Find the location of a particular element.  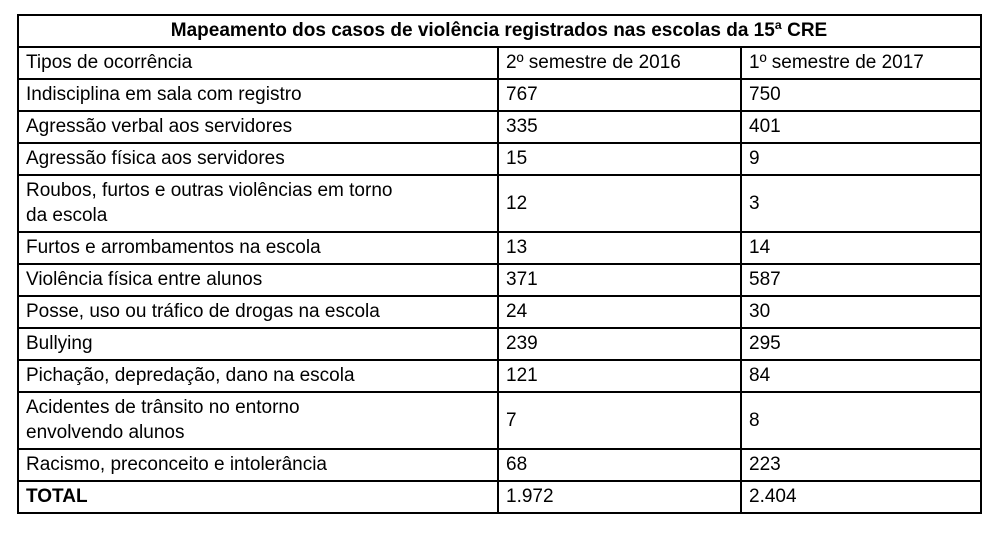

value-2017: 30 is located at coordinates (861, 312).